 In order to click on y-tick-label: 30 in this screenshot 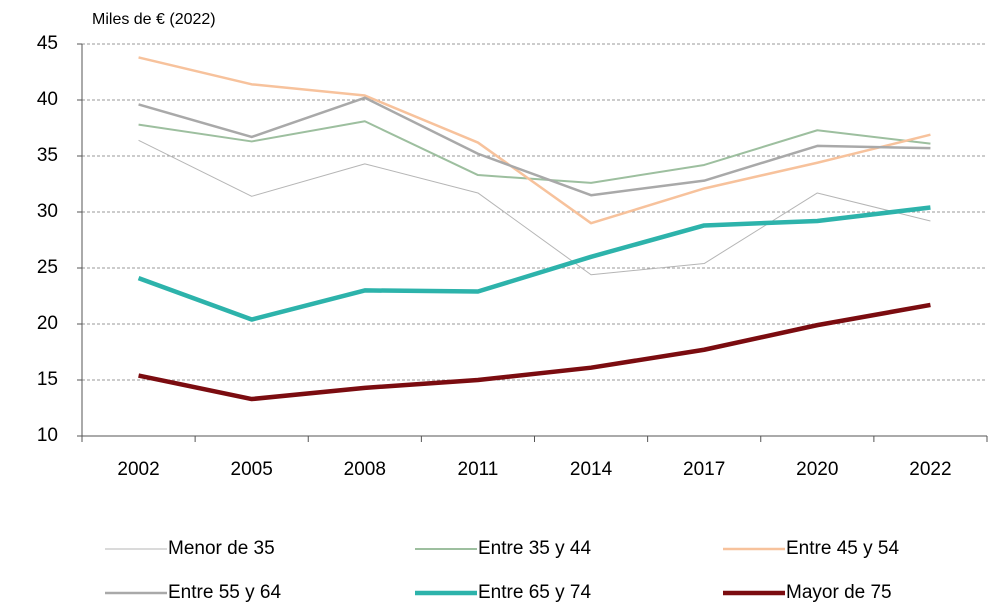, I will do `click(47, 211)`.